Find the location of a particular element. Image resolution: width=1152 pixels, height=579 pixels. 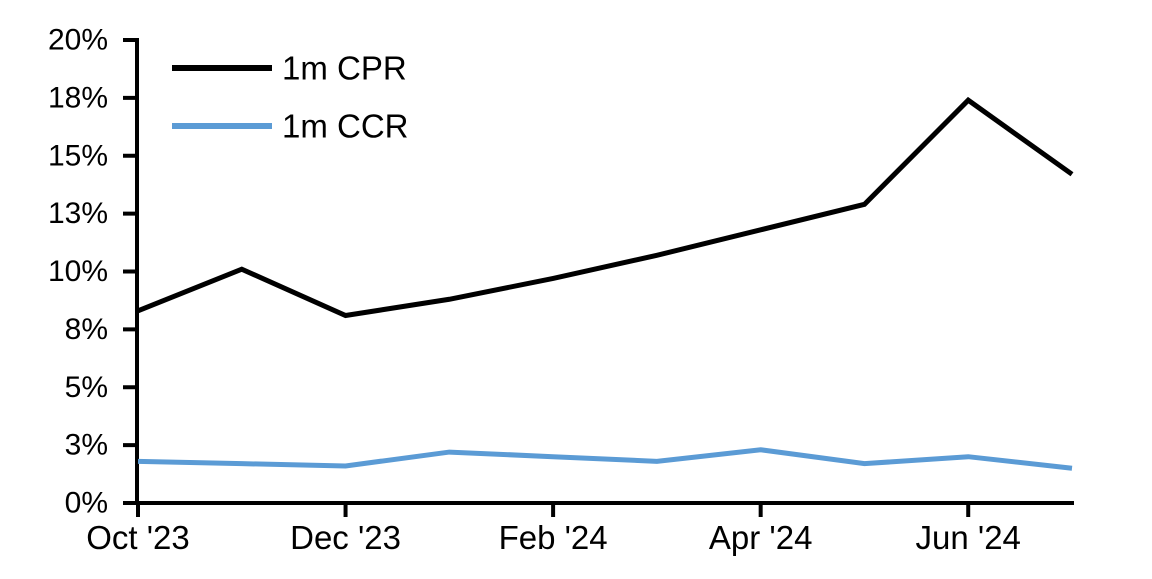

y-tick-label: 10% is located at coordinates (78, 271).